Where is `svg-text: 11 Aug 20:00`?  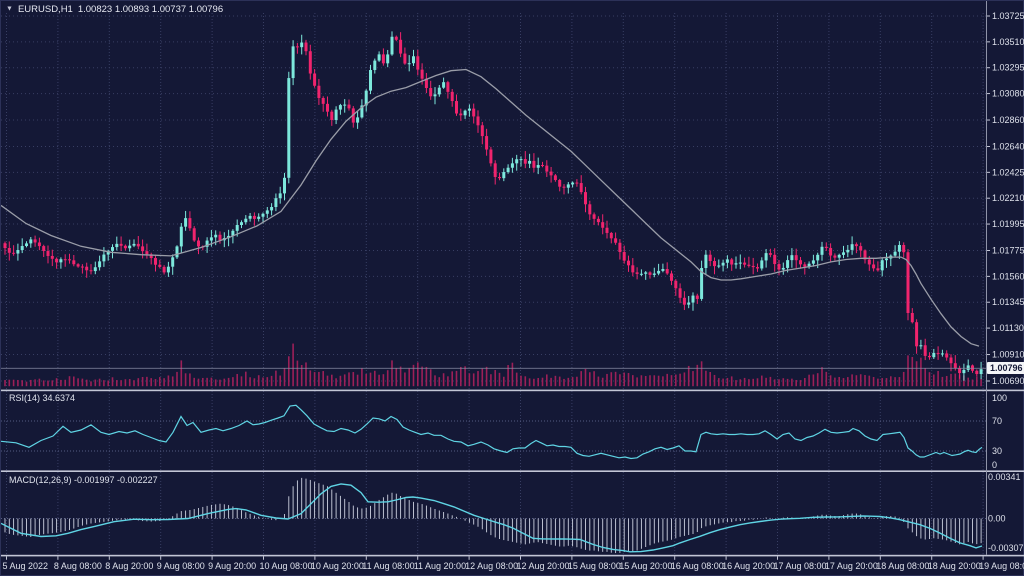 svg-text: 11 Aug 20:00 is located at coordinates (440, 566).